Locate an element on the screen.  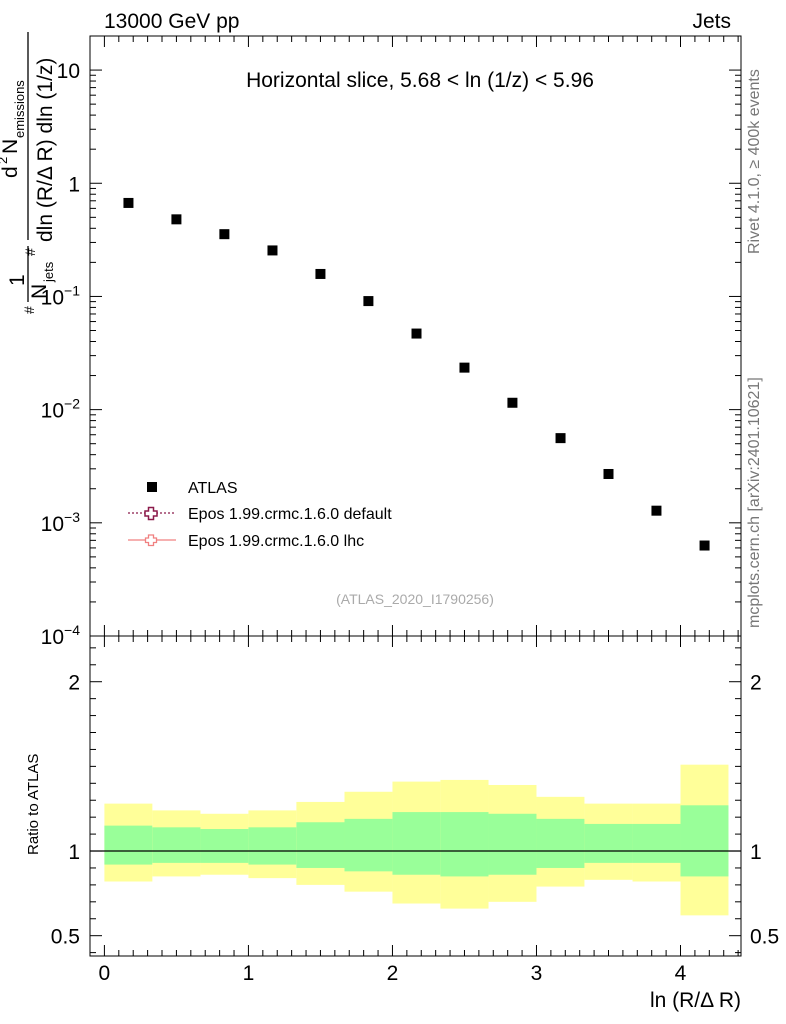
analysis-id: (ATLAS_2020_I1790256) is located at coordinates (415, 599).